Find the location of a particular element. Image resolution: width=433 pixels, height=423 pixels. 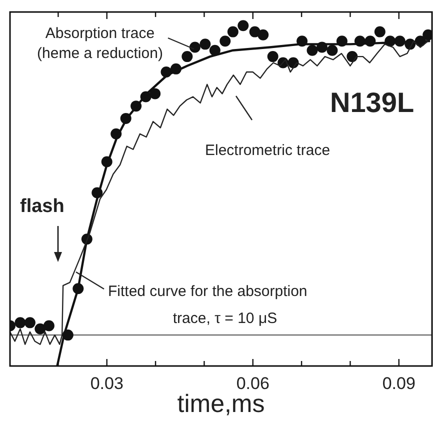

annotation: Electrometric trace is located at coordinates (267, 150).